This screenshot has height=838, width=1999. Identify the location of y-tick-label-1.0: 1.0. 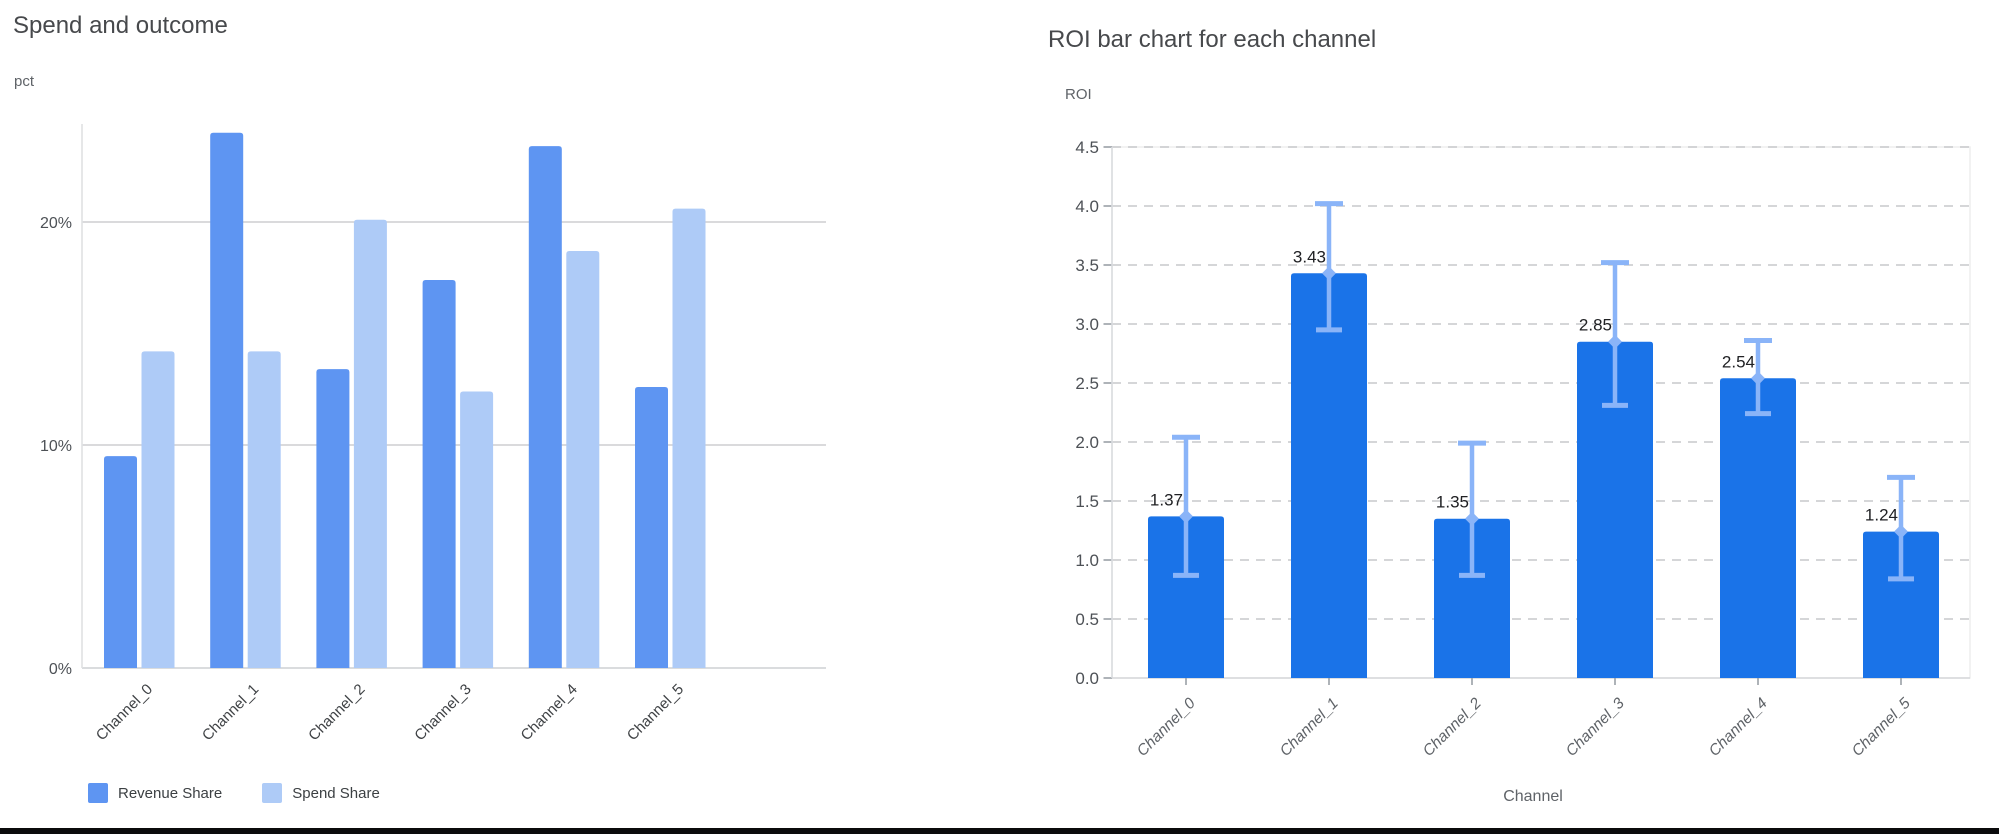
(1087, 560).